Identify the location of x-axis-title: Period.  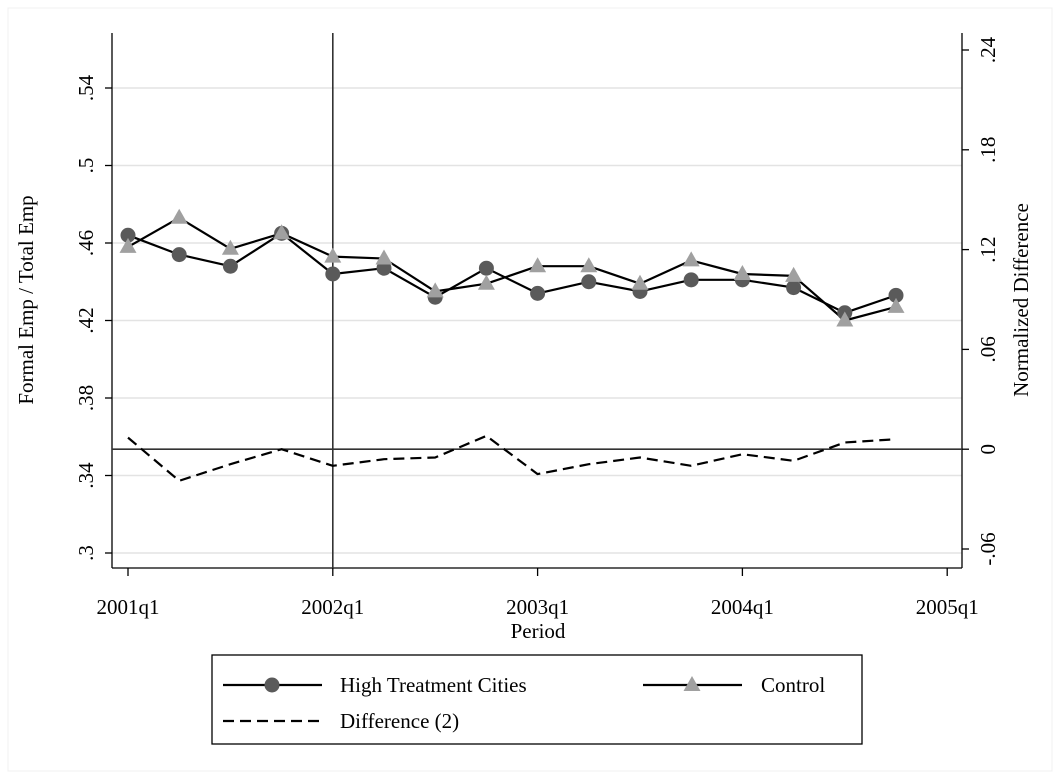
(538, 631).